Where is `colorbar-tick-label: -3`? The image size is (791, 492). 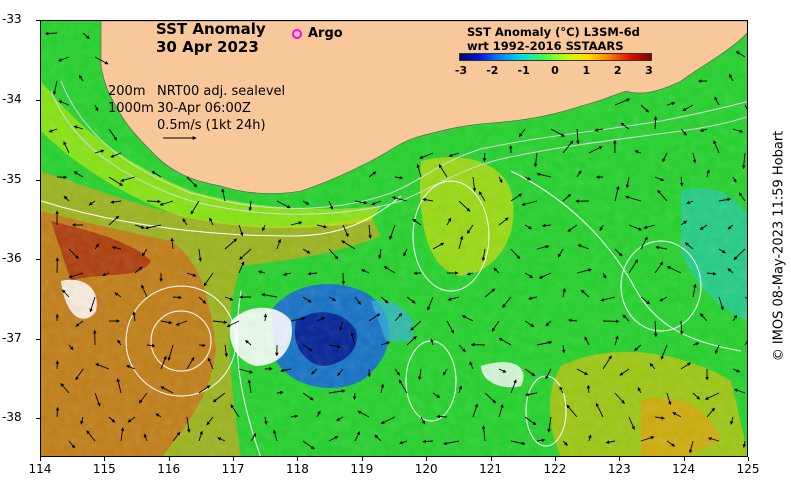
colorbar-tick-label: -3 is located at coordinates (461, 70).